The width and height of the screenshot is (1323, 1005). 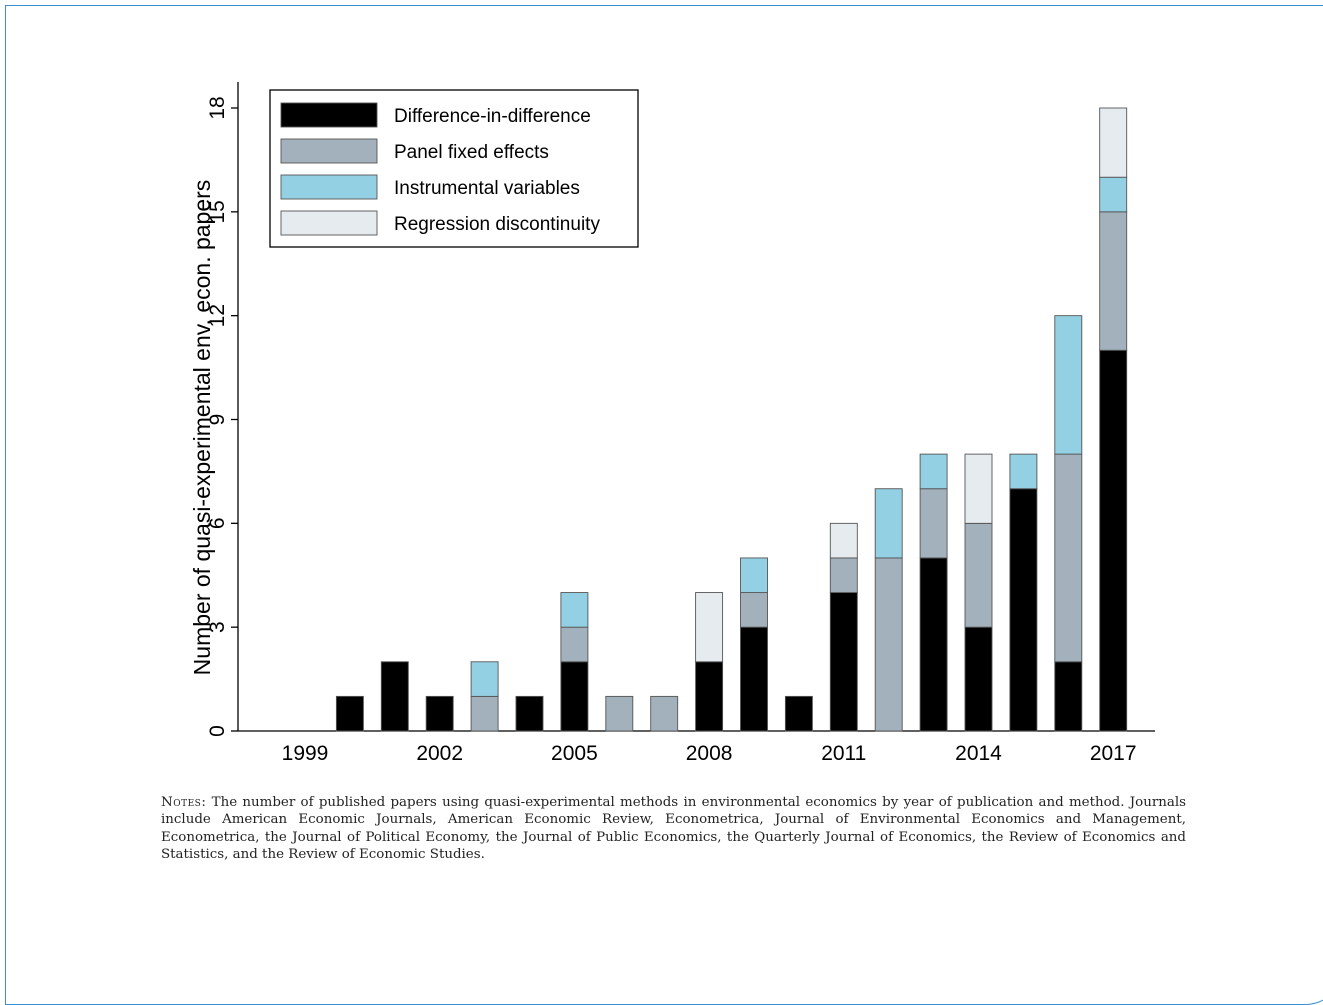 What do you see at coordinates (843, 753) in the screenshot?
I see `x-tick-label: 2011` at bounding box center [843, 753].